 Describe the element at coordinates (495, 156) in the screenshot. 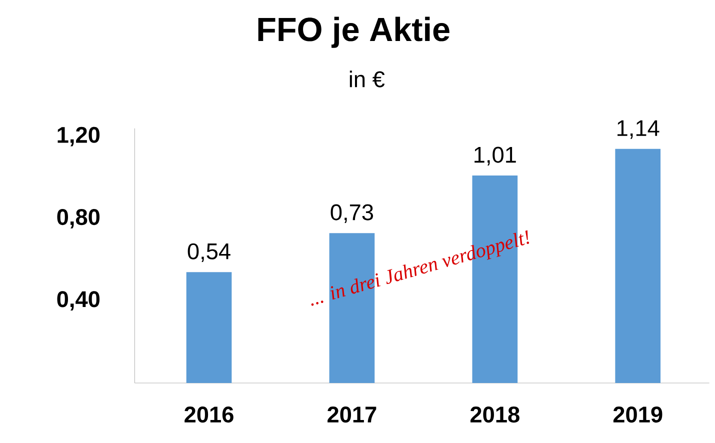

I see `data-label: 1,01` at that location.